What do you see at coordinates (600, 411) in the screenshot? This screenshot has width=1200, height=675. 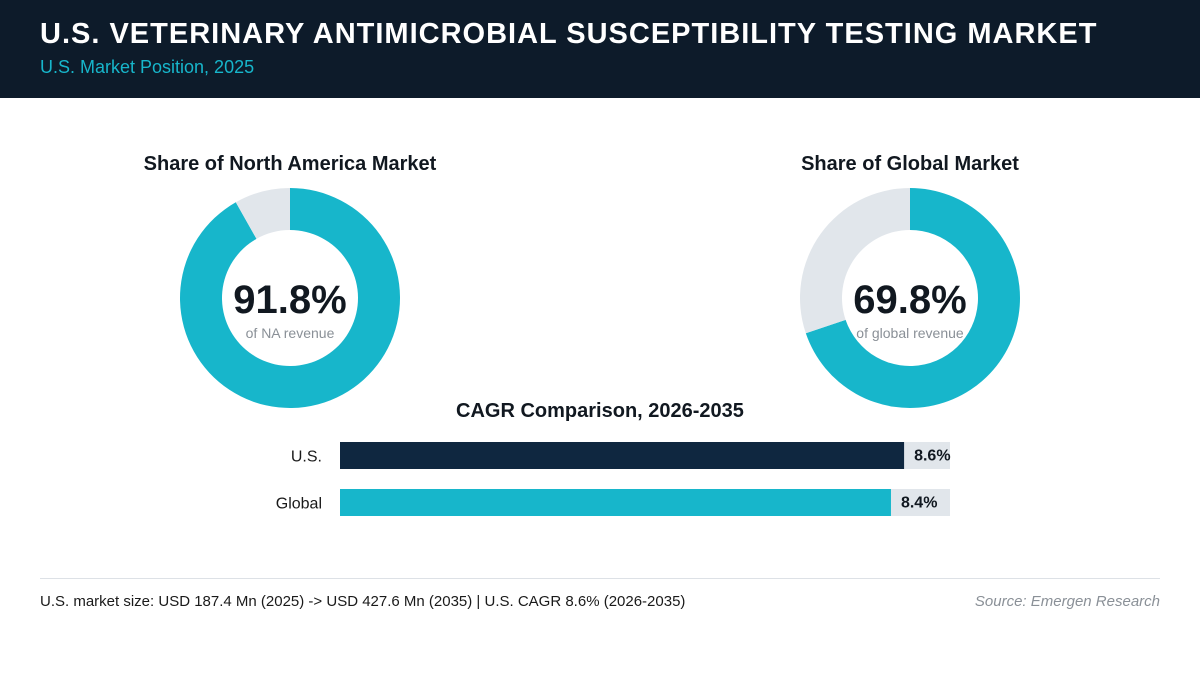 I see `bar-chart-title: CAGR Comparison, 2026-2035` at bounding box center [600, 411].